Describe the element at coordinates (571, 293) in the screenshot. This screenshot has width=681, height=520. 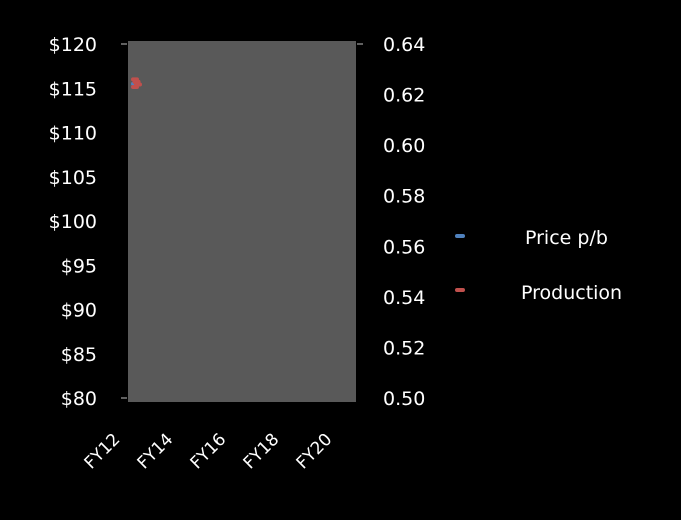
I see `legend-label-production: Production` at that location.